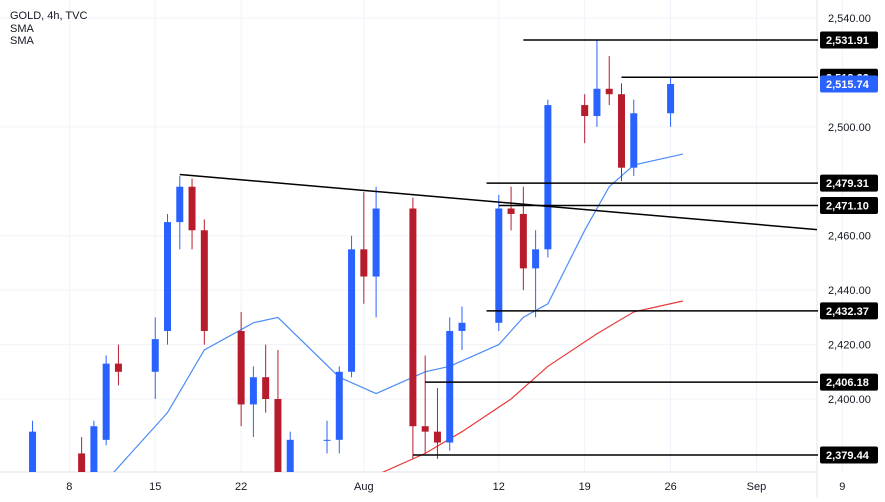 The width and height of the screenshot is (885, 502). Describe the element at coordinates (48, 29) in the screenshot. I see `chart-legend: GOLD, 4h, TVC SMA SMA` at that location.